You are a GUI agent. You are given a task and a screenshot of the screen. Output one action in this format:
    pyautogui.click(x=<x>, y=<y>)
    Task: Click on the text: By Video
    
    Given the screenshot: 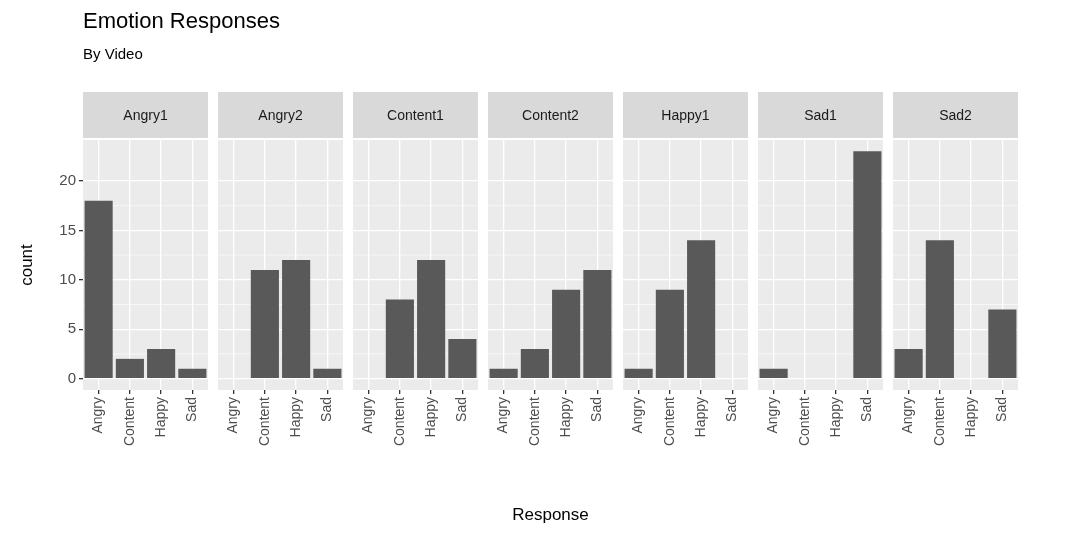 What is the action you would take?
    pyautogui.click(x=113, y=54)
    